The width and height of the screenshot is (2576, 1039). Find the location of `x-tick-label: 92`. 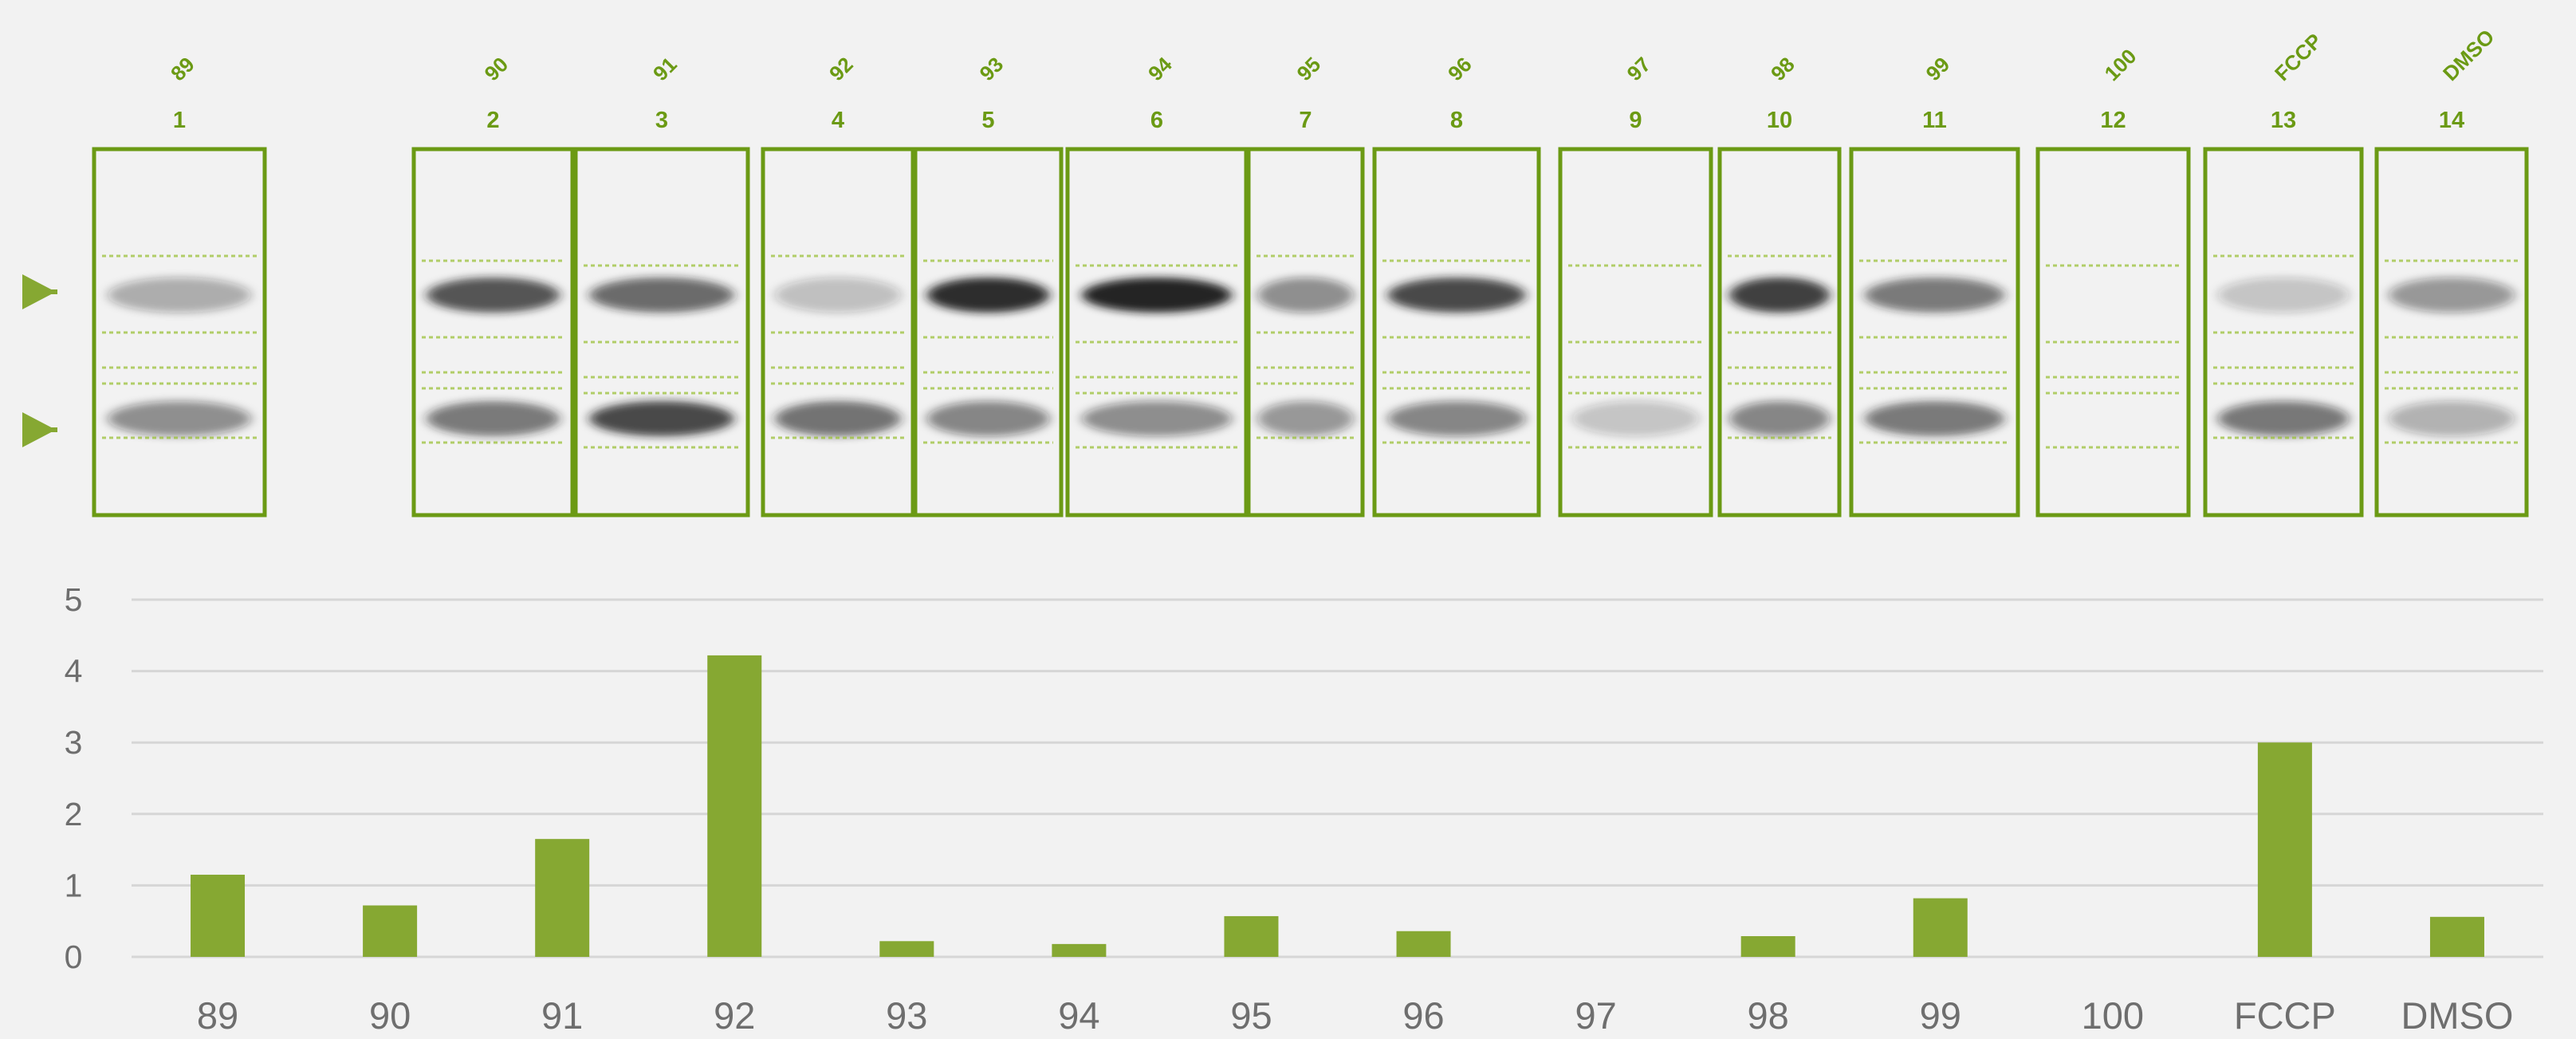

x-tick-label: 92 is located at coordinates (735, 1016).